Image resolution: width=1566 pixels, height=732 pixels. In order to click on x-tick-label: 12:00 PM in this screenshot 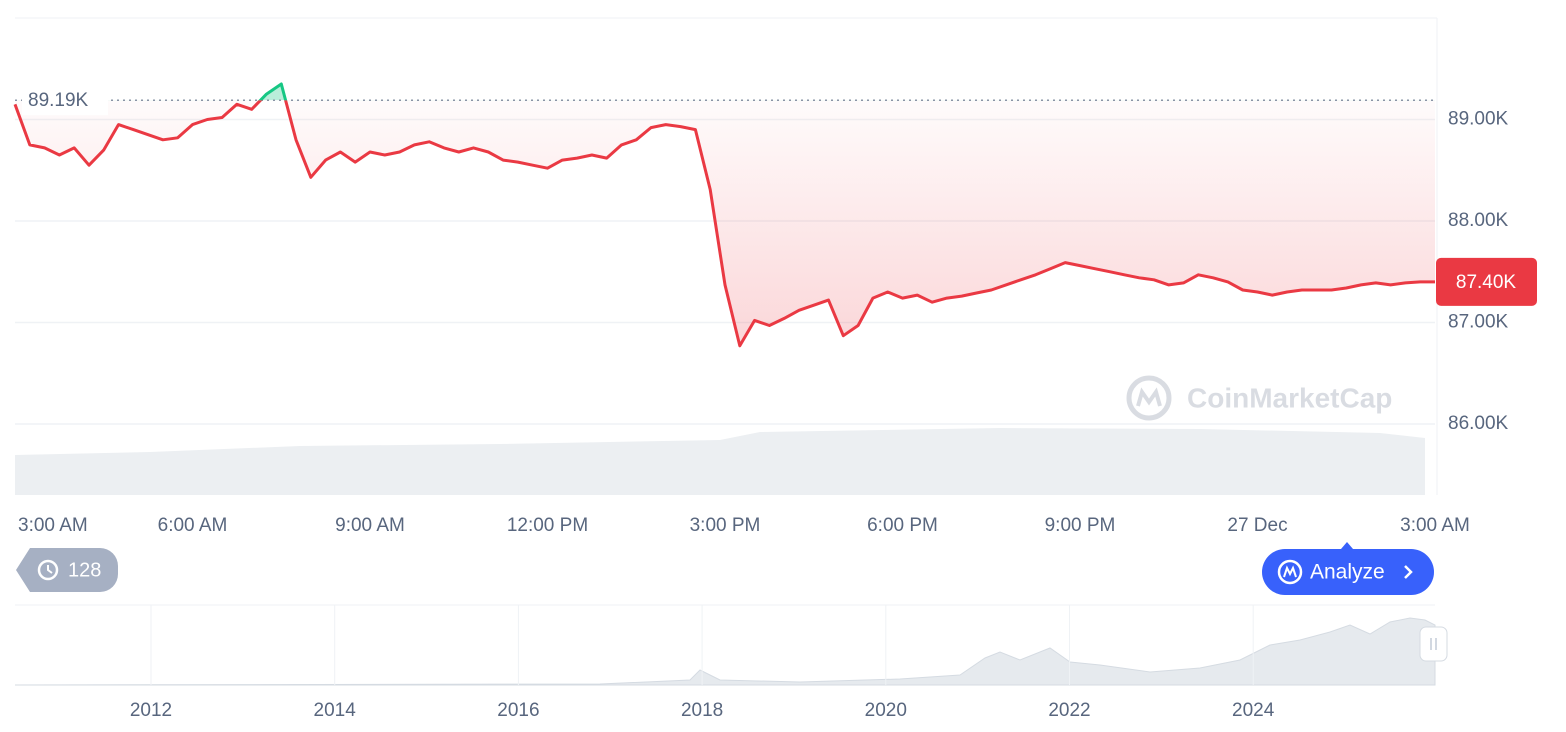, I will do `click(547, 525)`.